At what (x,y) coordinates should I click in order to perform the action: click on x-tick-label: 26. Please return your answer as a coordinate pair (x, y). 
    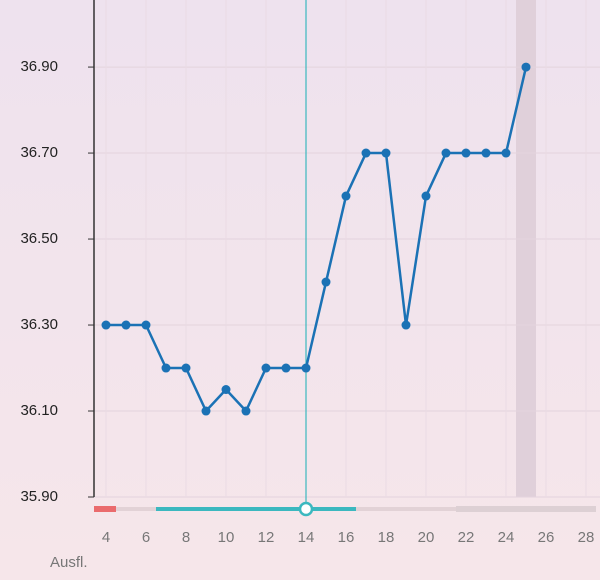
    Looking at the image, I should click on (546, 537).